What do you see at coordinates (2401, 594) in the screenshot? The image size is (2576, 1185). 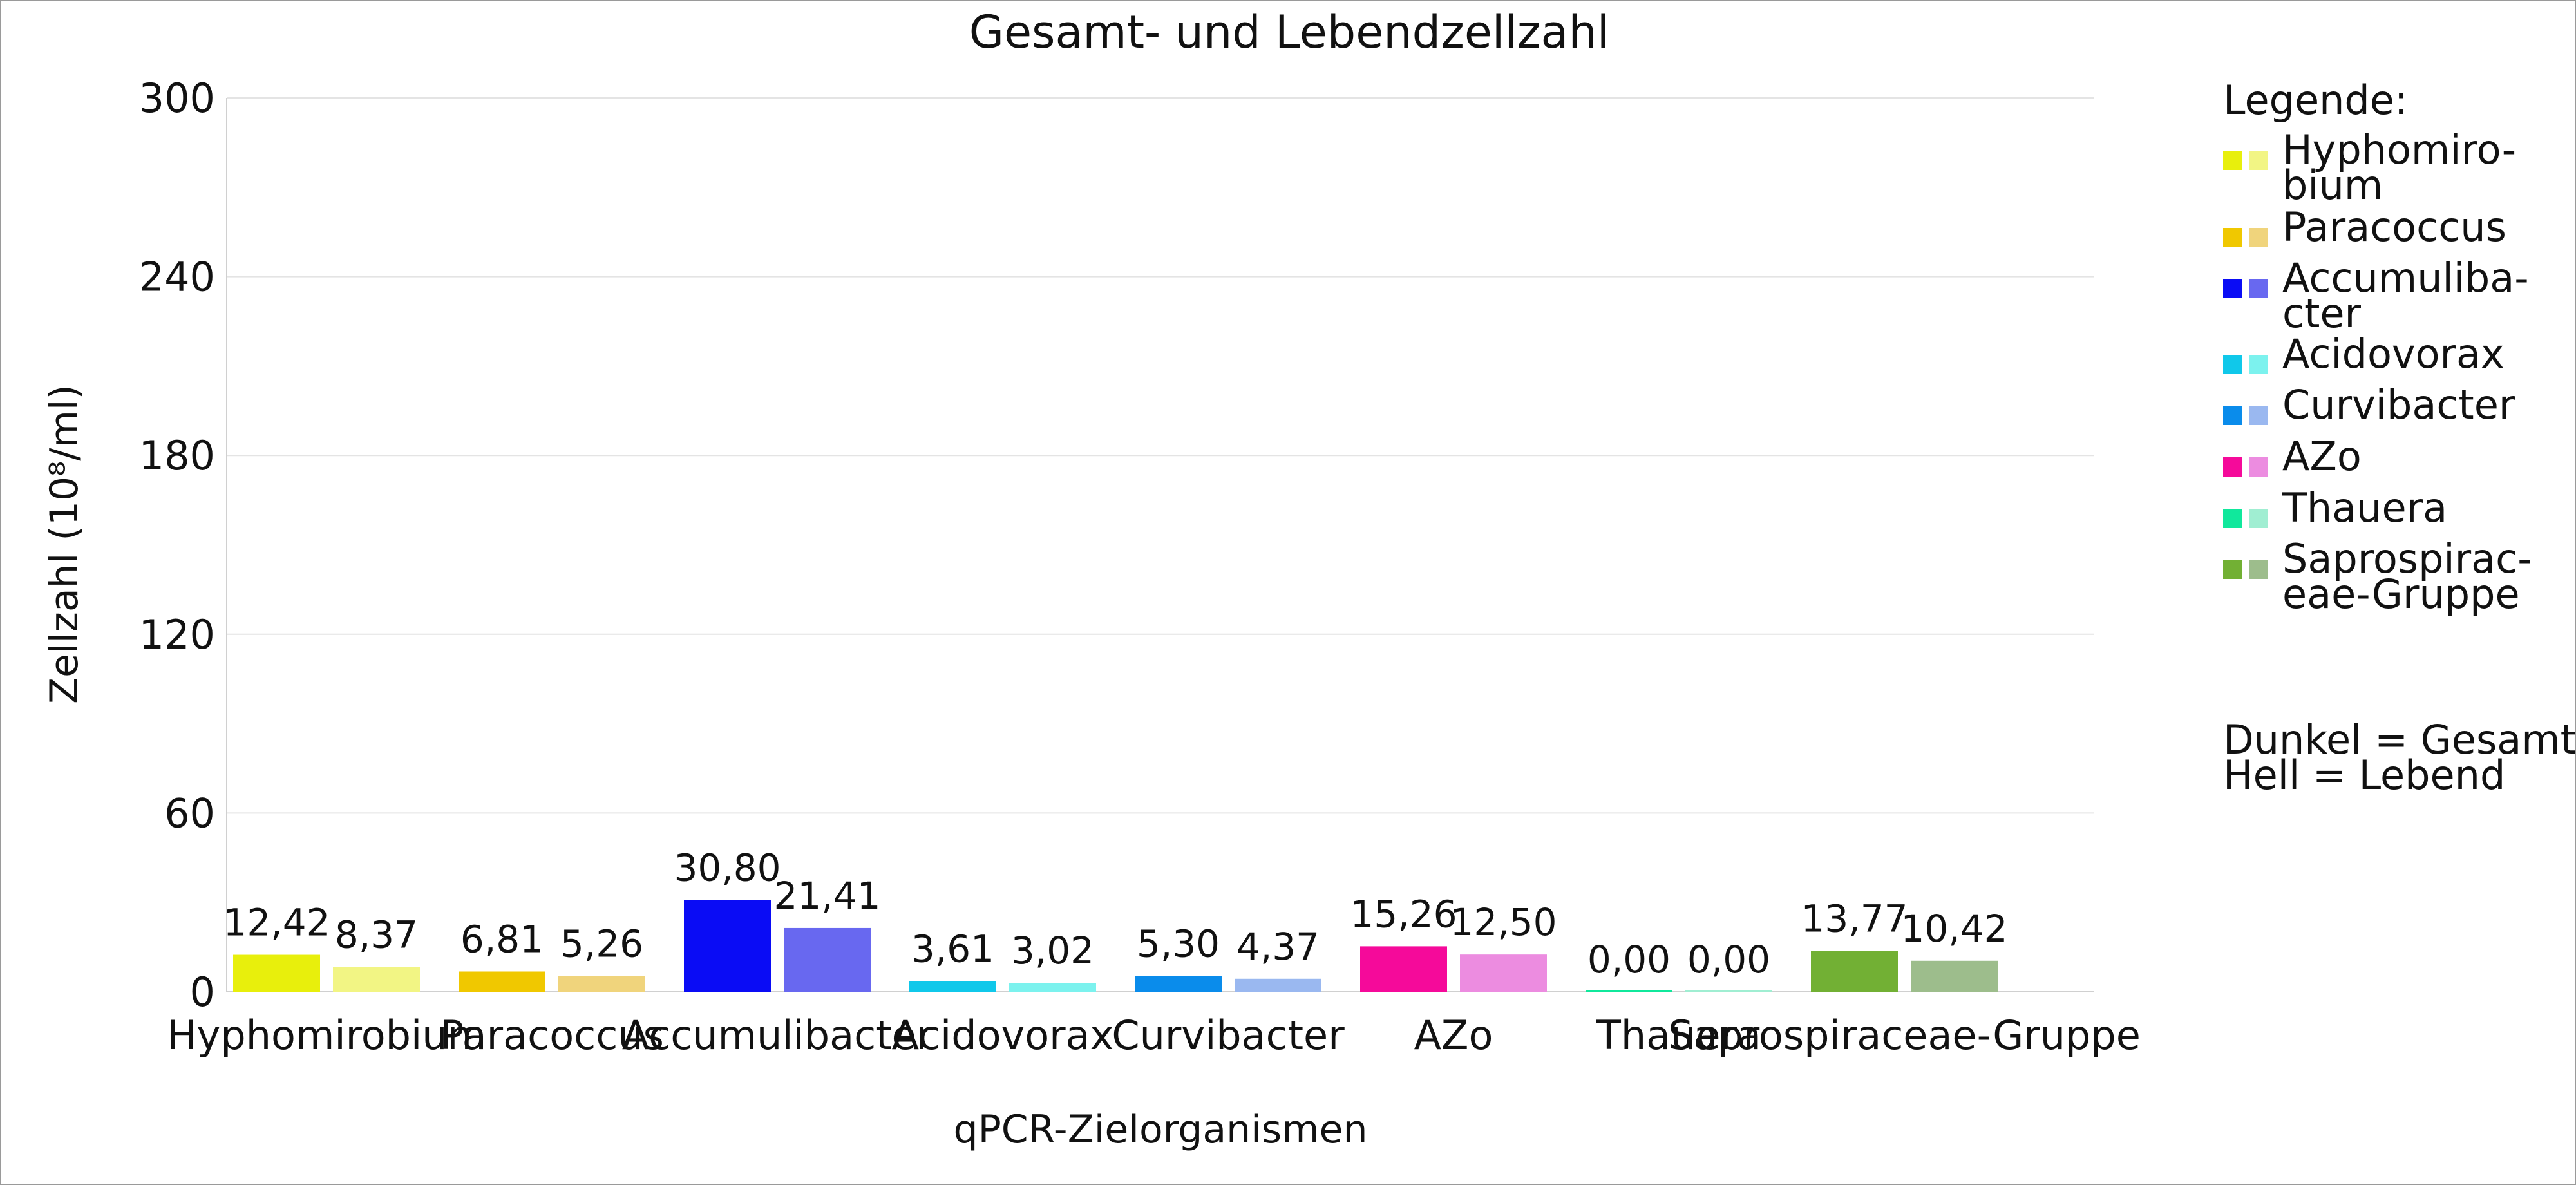 I see `legend-label: eae-Gruppe` at bounding box center [2401, 594].